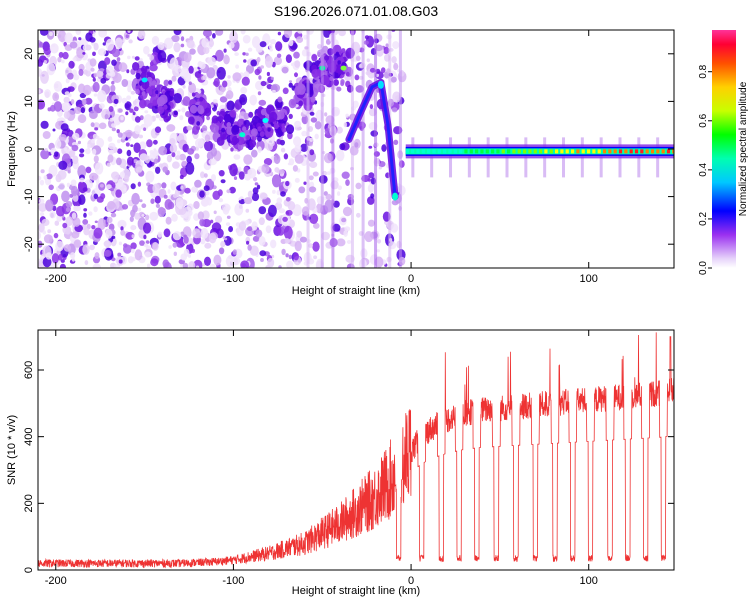 The image size is (750, 600). I want to click on snr-y-axis-label: SNR (10 * v/v), so click(12, 450).